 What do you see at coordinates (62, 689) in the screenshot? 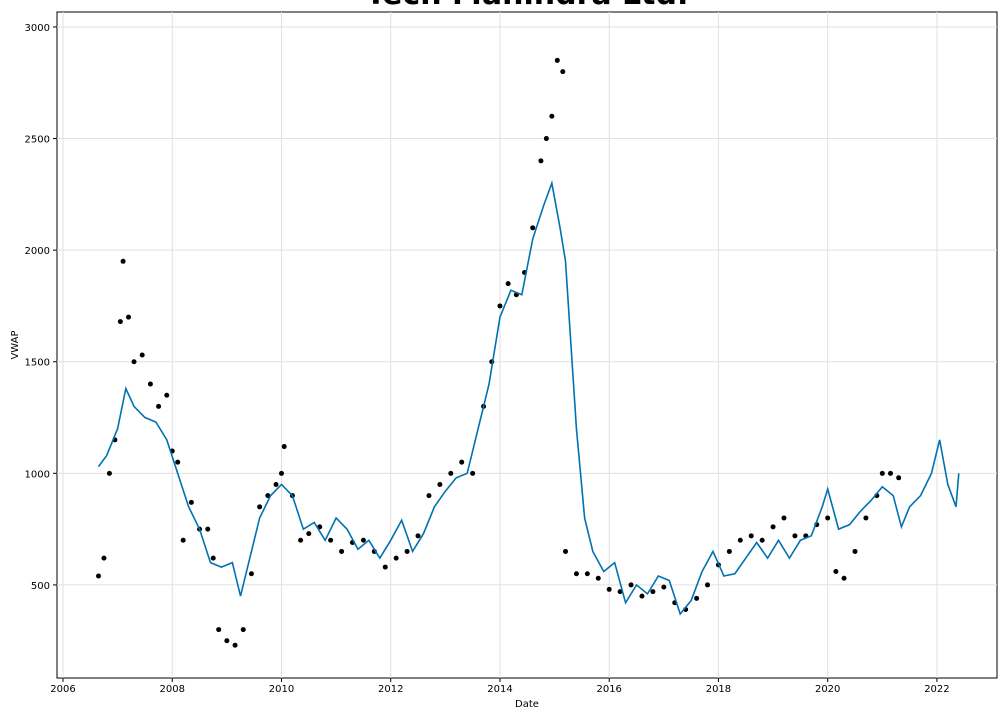
I see `x-tick-label: 2006` at bounding box center [62, 689].